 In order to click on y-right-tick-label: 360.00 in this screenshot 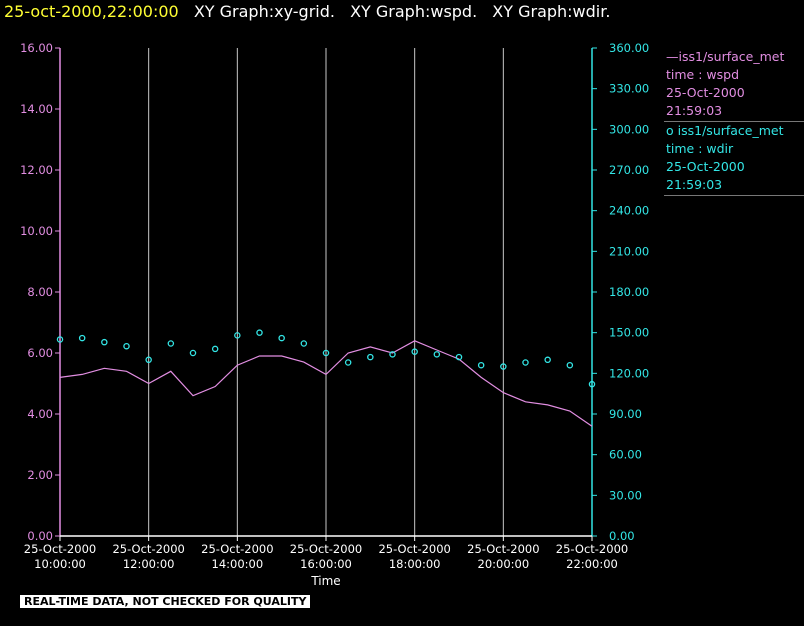, I will do `click(629, 48)`.